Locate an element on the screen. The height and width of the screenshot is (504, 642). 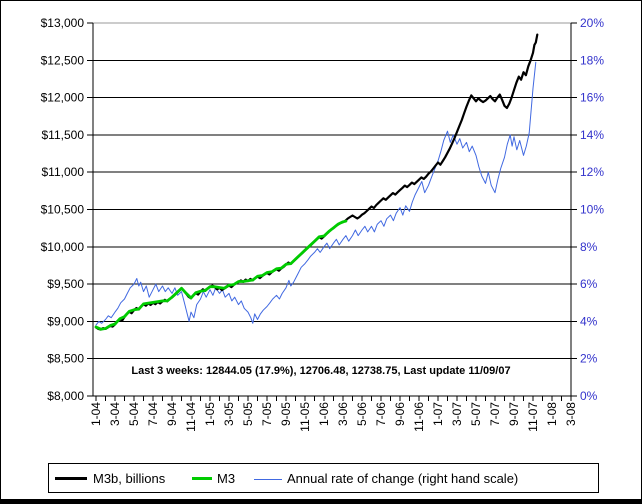
x-tick-label: 3-05 is located at coordinates (229, 414).